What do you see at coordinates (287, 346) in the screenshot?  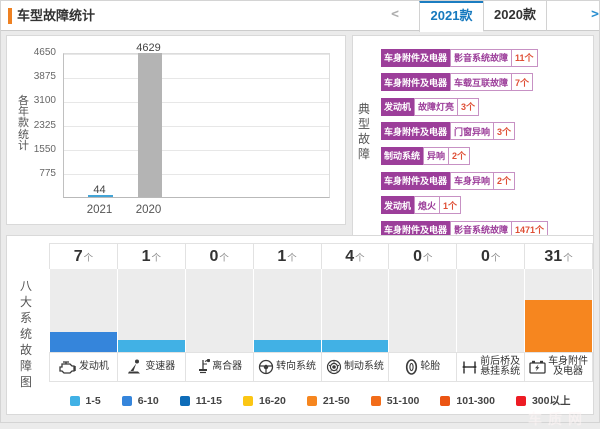 I see `system-bar-转向系统` at bounding box center [287, 346].